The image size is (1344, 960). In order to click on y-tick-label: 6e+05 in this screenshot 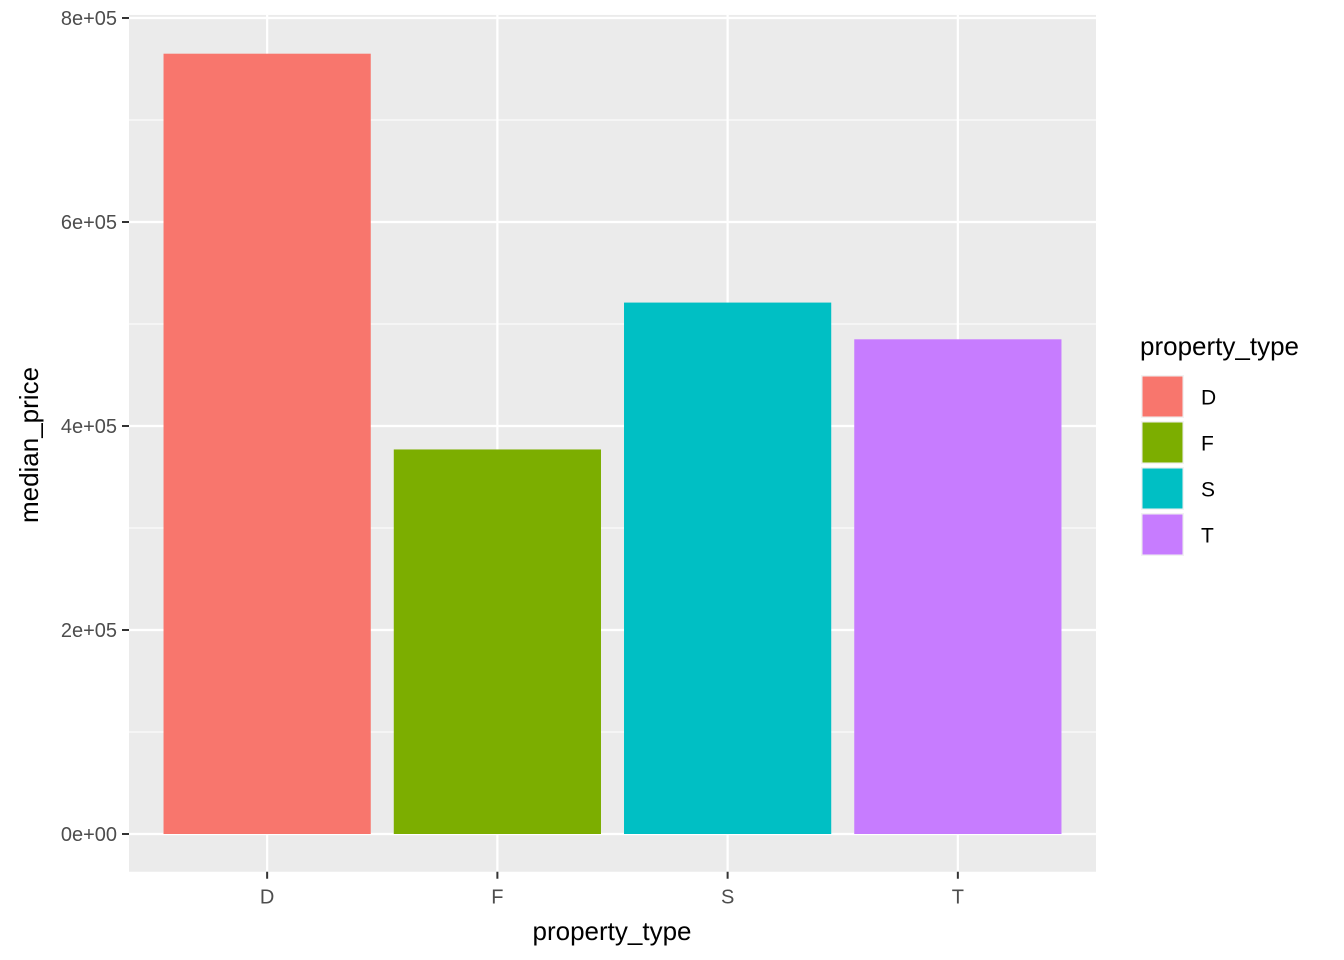, I will do `click(89, 223)`.